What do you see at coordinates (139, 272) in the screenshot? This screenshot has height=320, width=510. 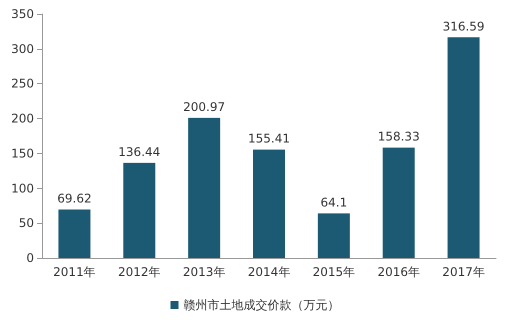 I see `x-tick-label: 2012年` at bounding box center [139, 272].